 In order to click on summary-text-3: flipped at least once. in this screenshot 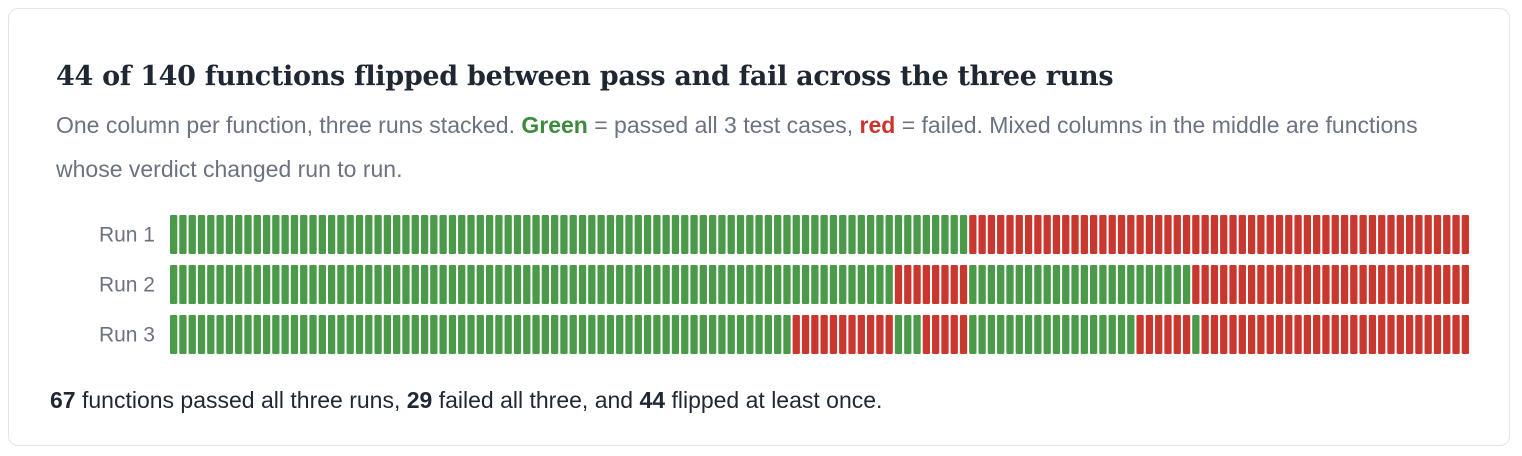, I will do `click(774, 400)`.